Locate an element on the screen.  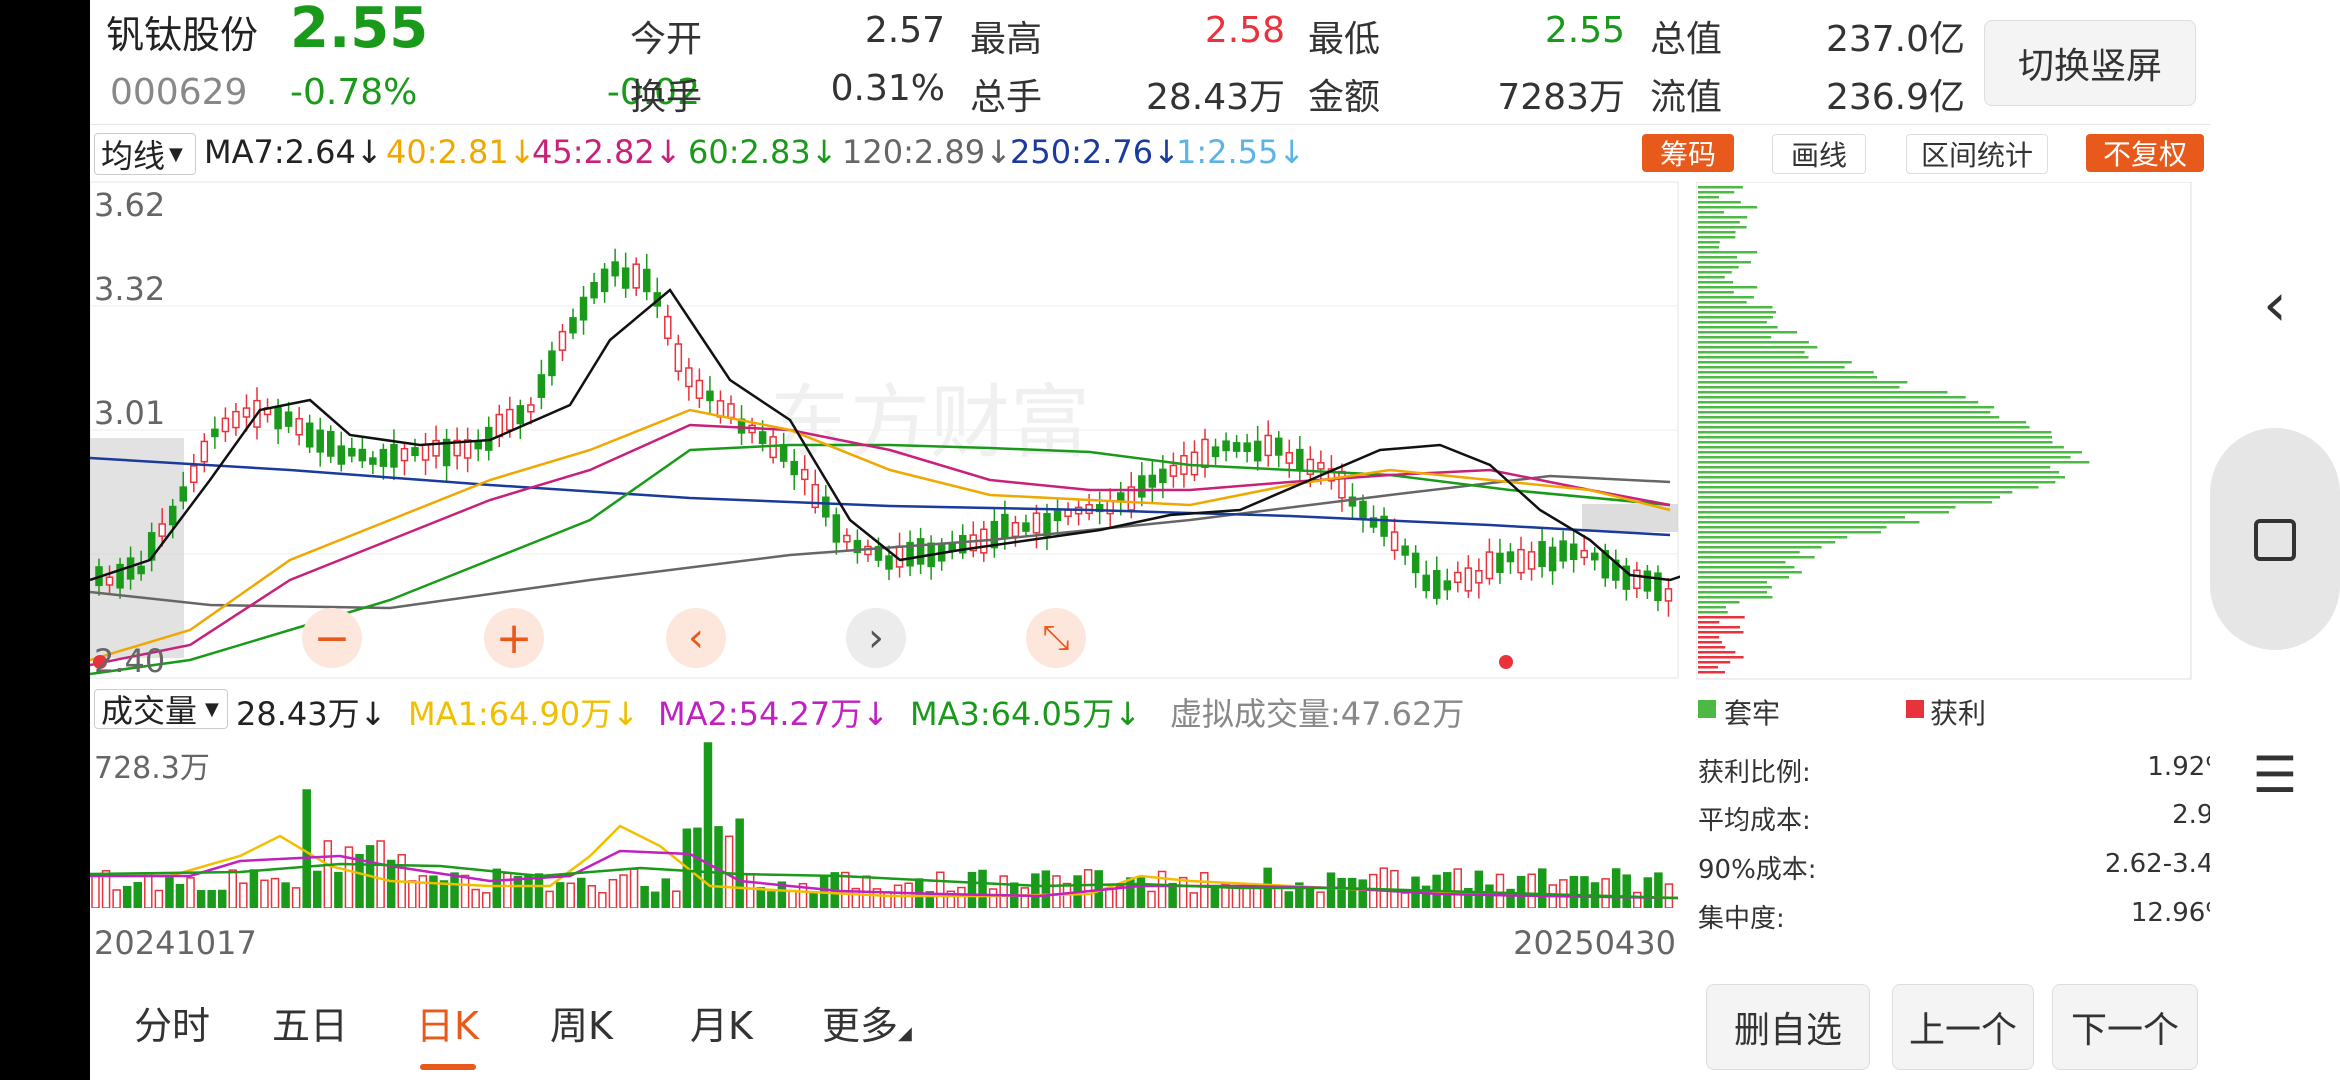
ma-selector: 均线 ▼ is located at coordinates (145, 154).